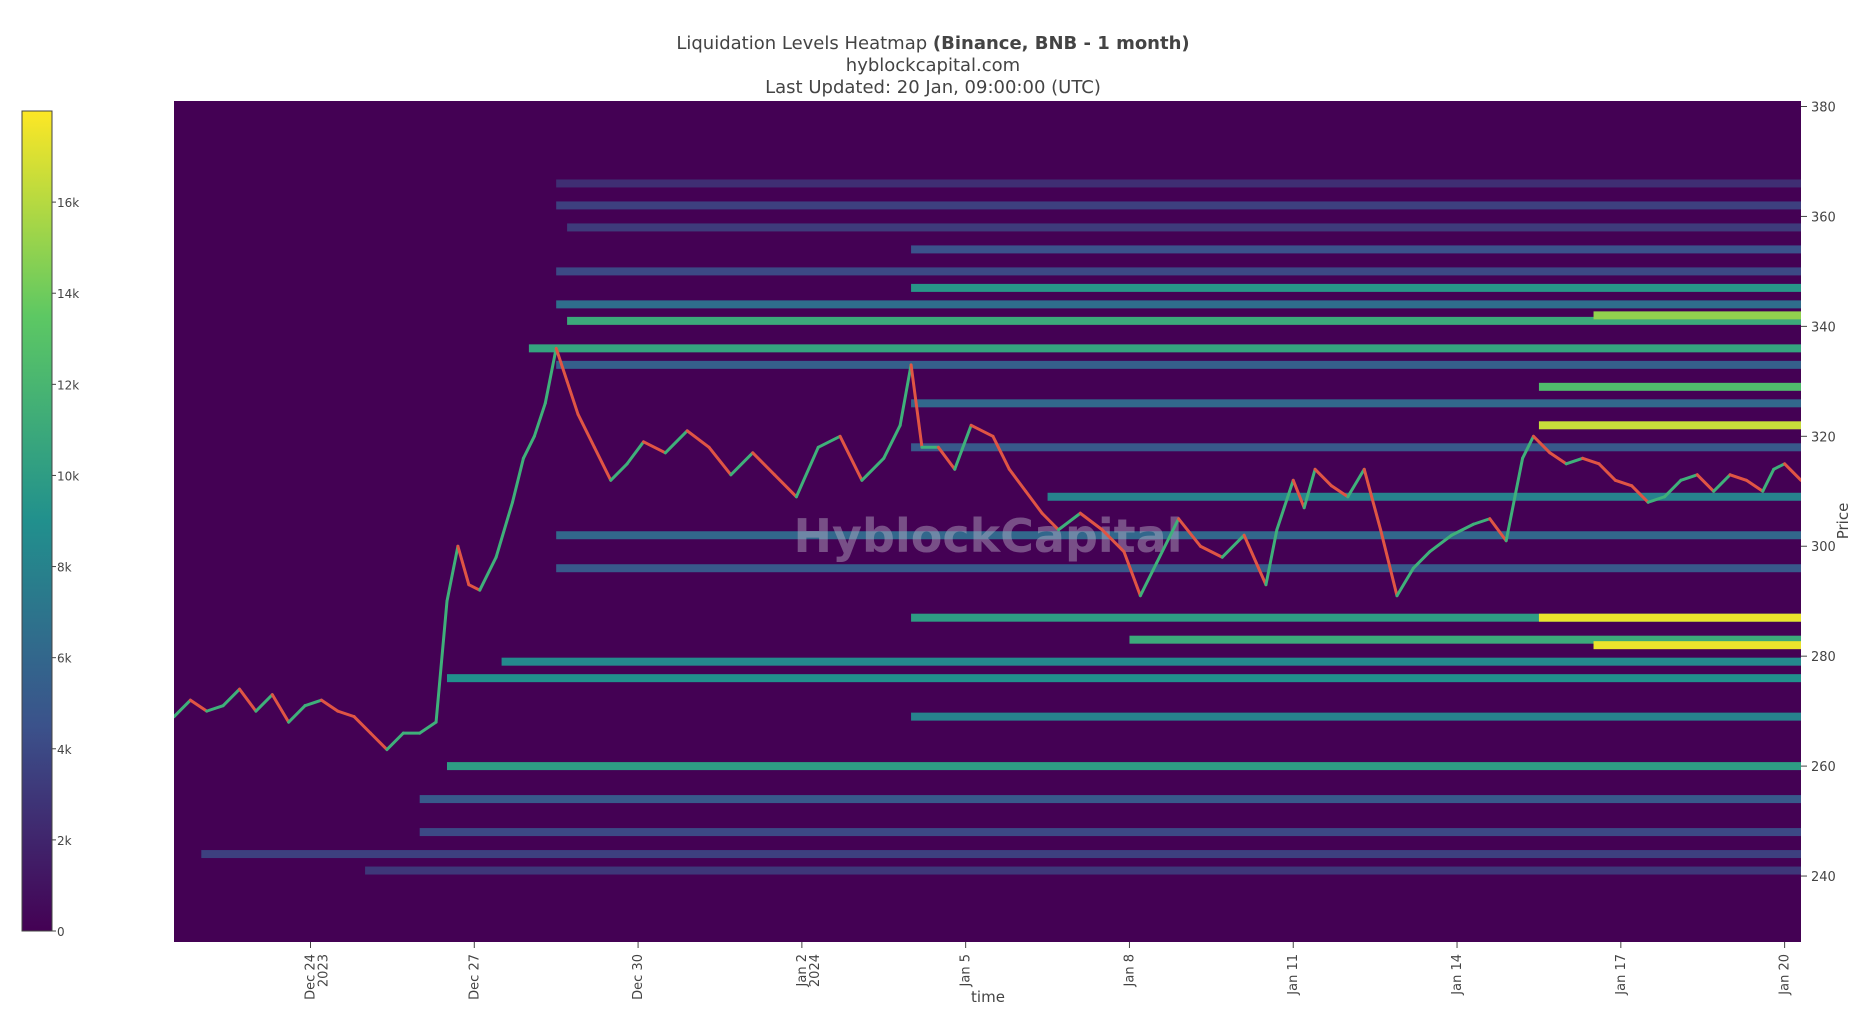  What do you see at coordinates (1061, 43) in the screenshot?
I see `chart-title-bold: (Binance, BNB - 1 month)` at bounding box center [1061, 43].